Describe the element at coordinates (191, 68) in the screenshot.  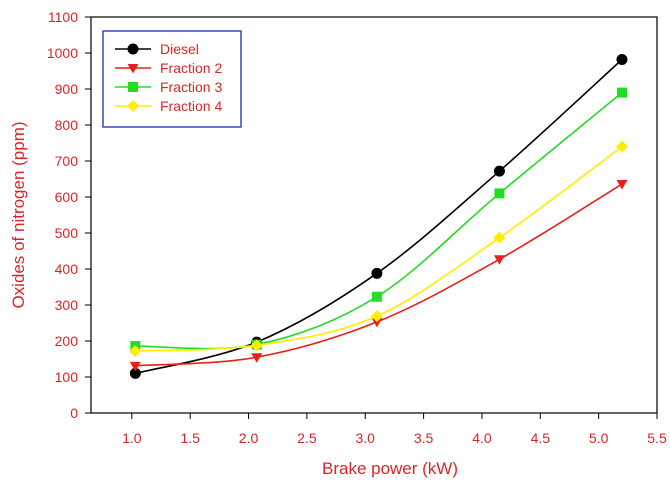
I see `legend-label: Fraction 2` at that location.